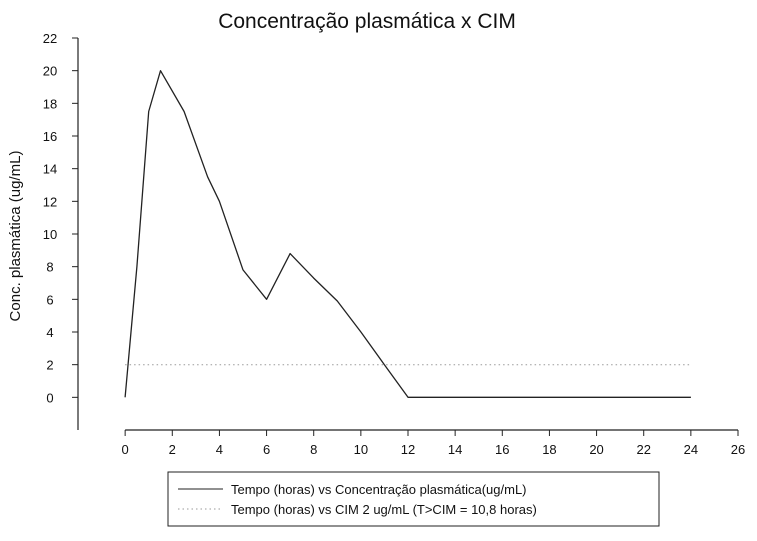 Image resolution: width=757 pixels, height=541 pixels. What do you see at coordinates (50, 201) in the screenshot?
I see `y-tick-label: 12` at bounding box center [50, 201].